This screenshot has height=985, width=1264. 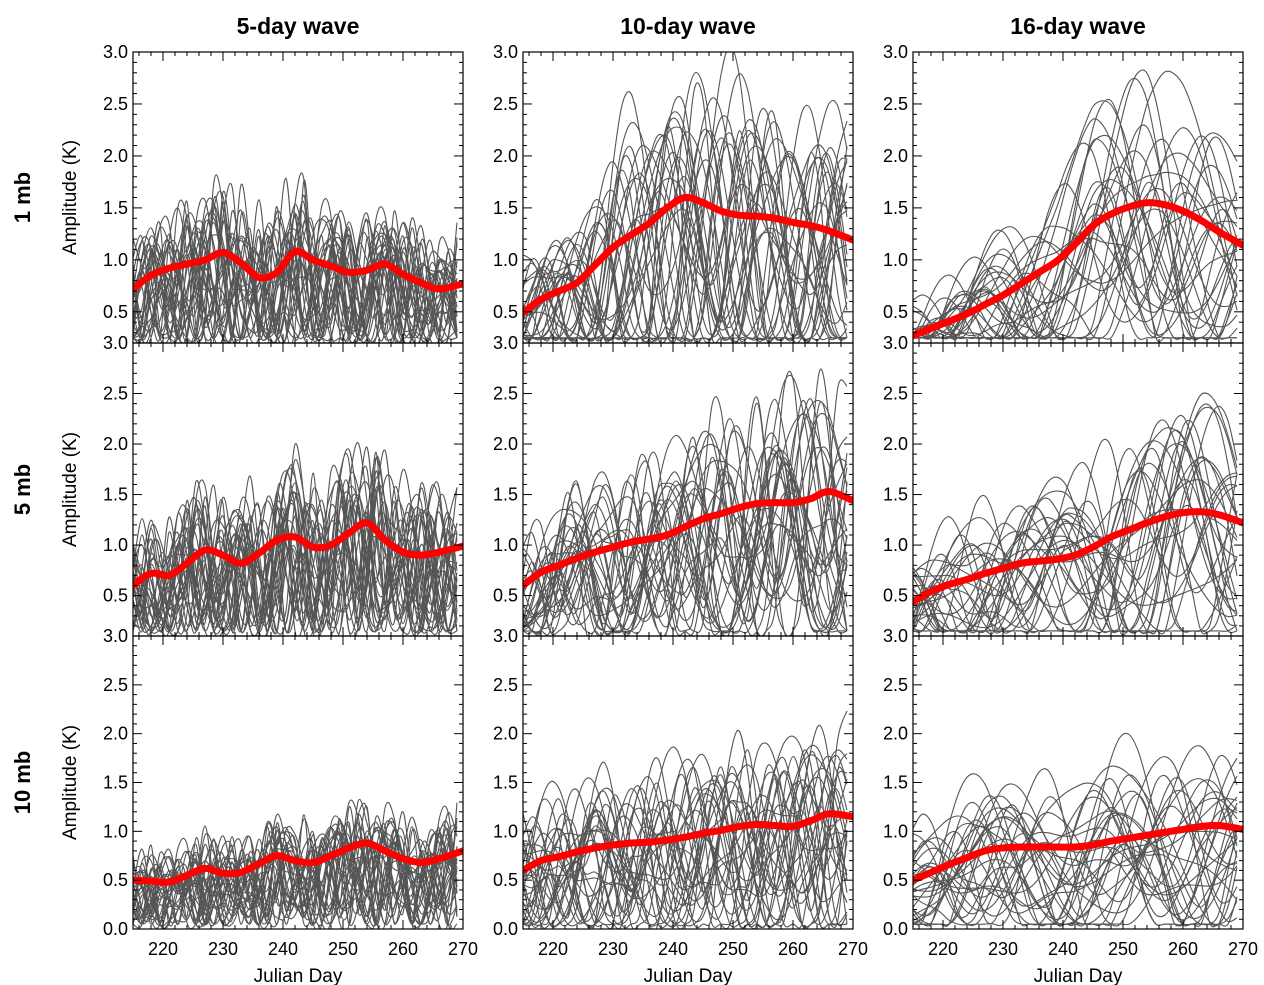 I want to click on x-tick-label: 240, so click(x=283, y=949).